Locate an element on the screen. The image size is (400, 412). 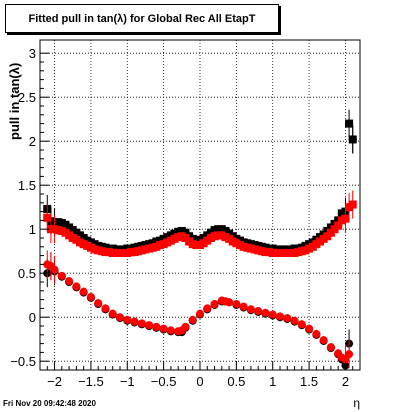
x-tick-label: −1 is located at coordinates (127, 381).